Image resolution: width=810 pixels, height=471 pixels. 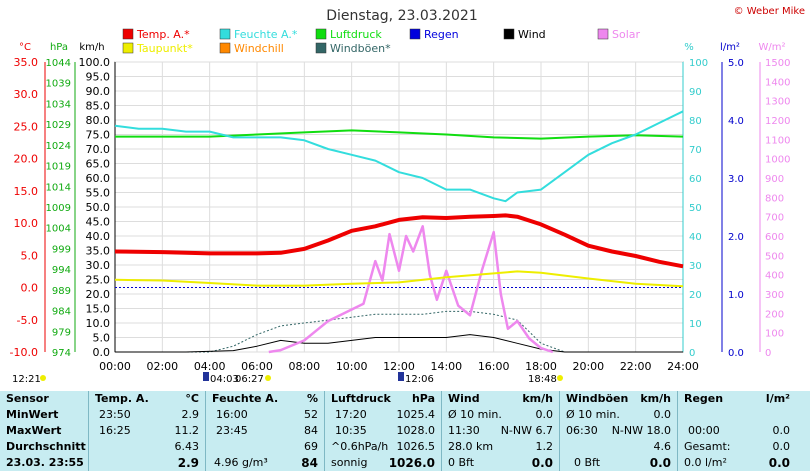 I want to click on solar-tick-label: 300, so click(x=774, y=295).